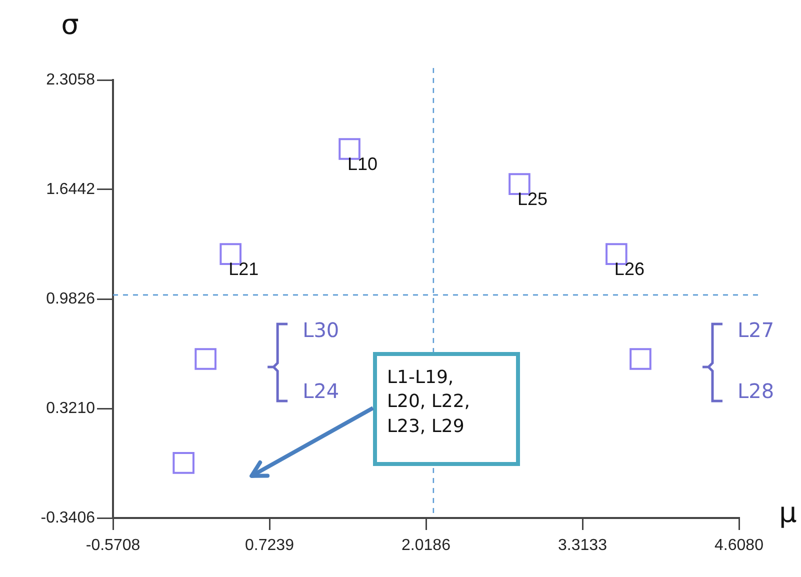 Image resolution: width=801 pixels, height=577 pixels. What do you see at coordinates (532, 199) in the screenshot?
I see `annotation: L25` at bounding box center [532, 199].